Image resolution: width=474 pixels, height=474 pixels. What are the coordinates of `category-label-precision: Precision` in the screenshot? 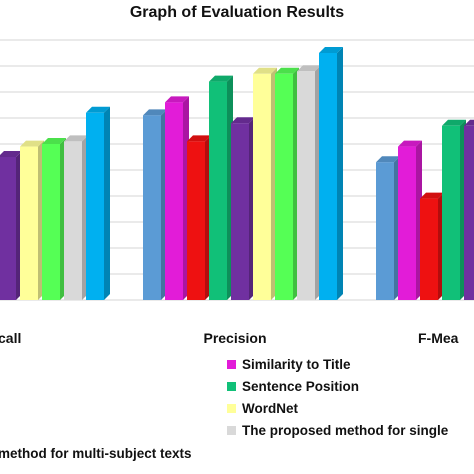 It's located at (234, 338).